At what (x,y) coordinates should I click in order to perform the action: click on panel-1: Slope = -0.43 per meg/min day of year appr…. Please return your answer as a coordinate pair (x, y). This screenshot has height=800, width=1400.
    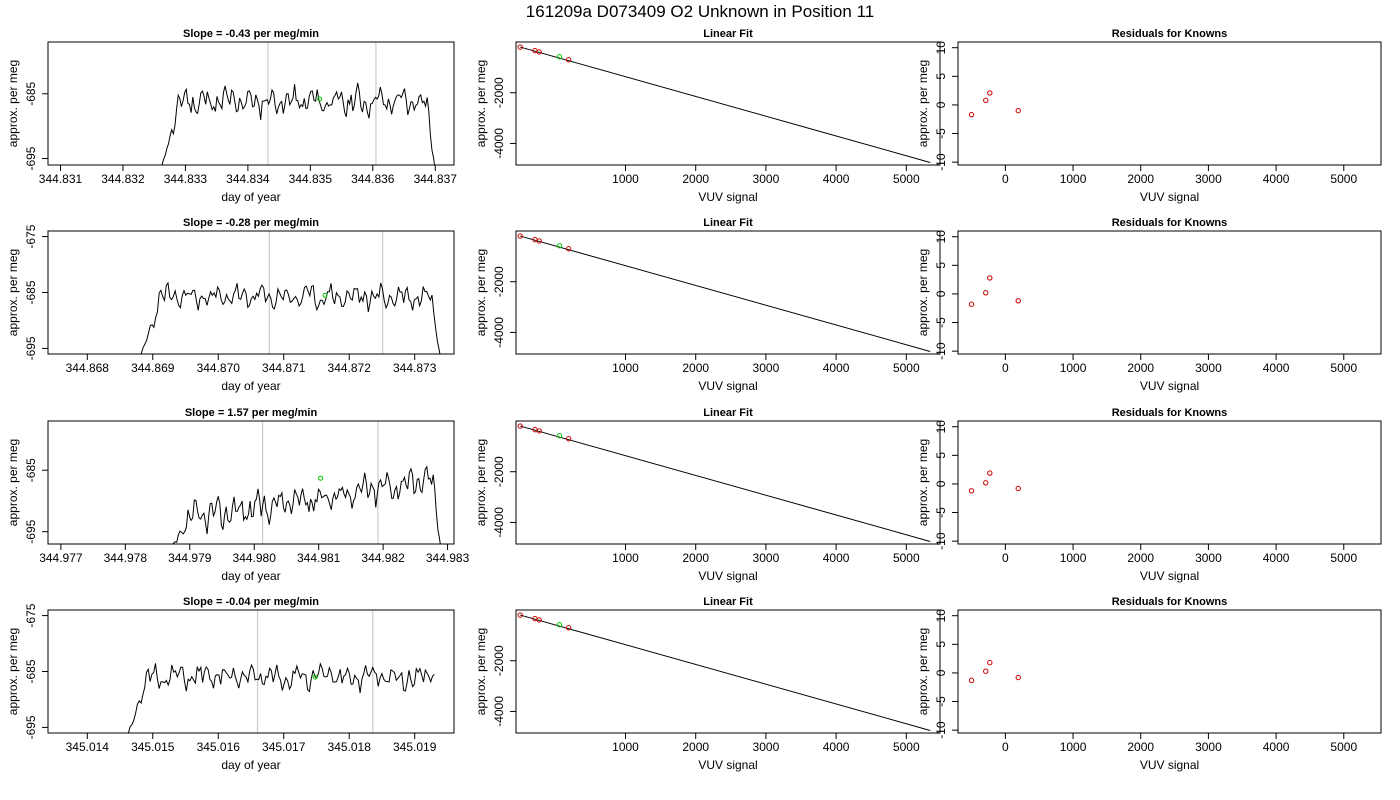
    Looking at the image, I should click on (231, 116).